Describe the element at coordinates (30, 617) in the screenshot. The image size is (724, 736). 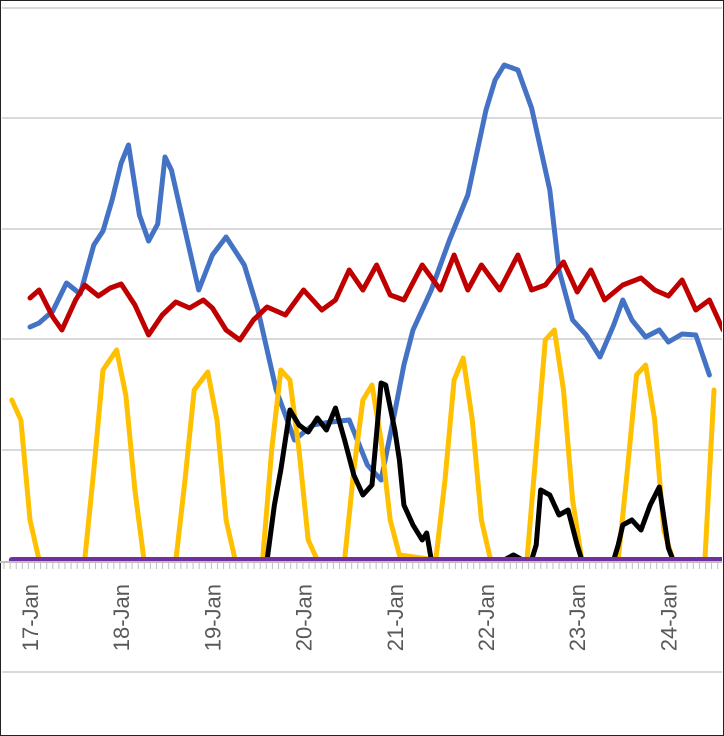
I see `x-tick-label: 17-Jan` at that location.